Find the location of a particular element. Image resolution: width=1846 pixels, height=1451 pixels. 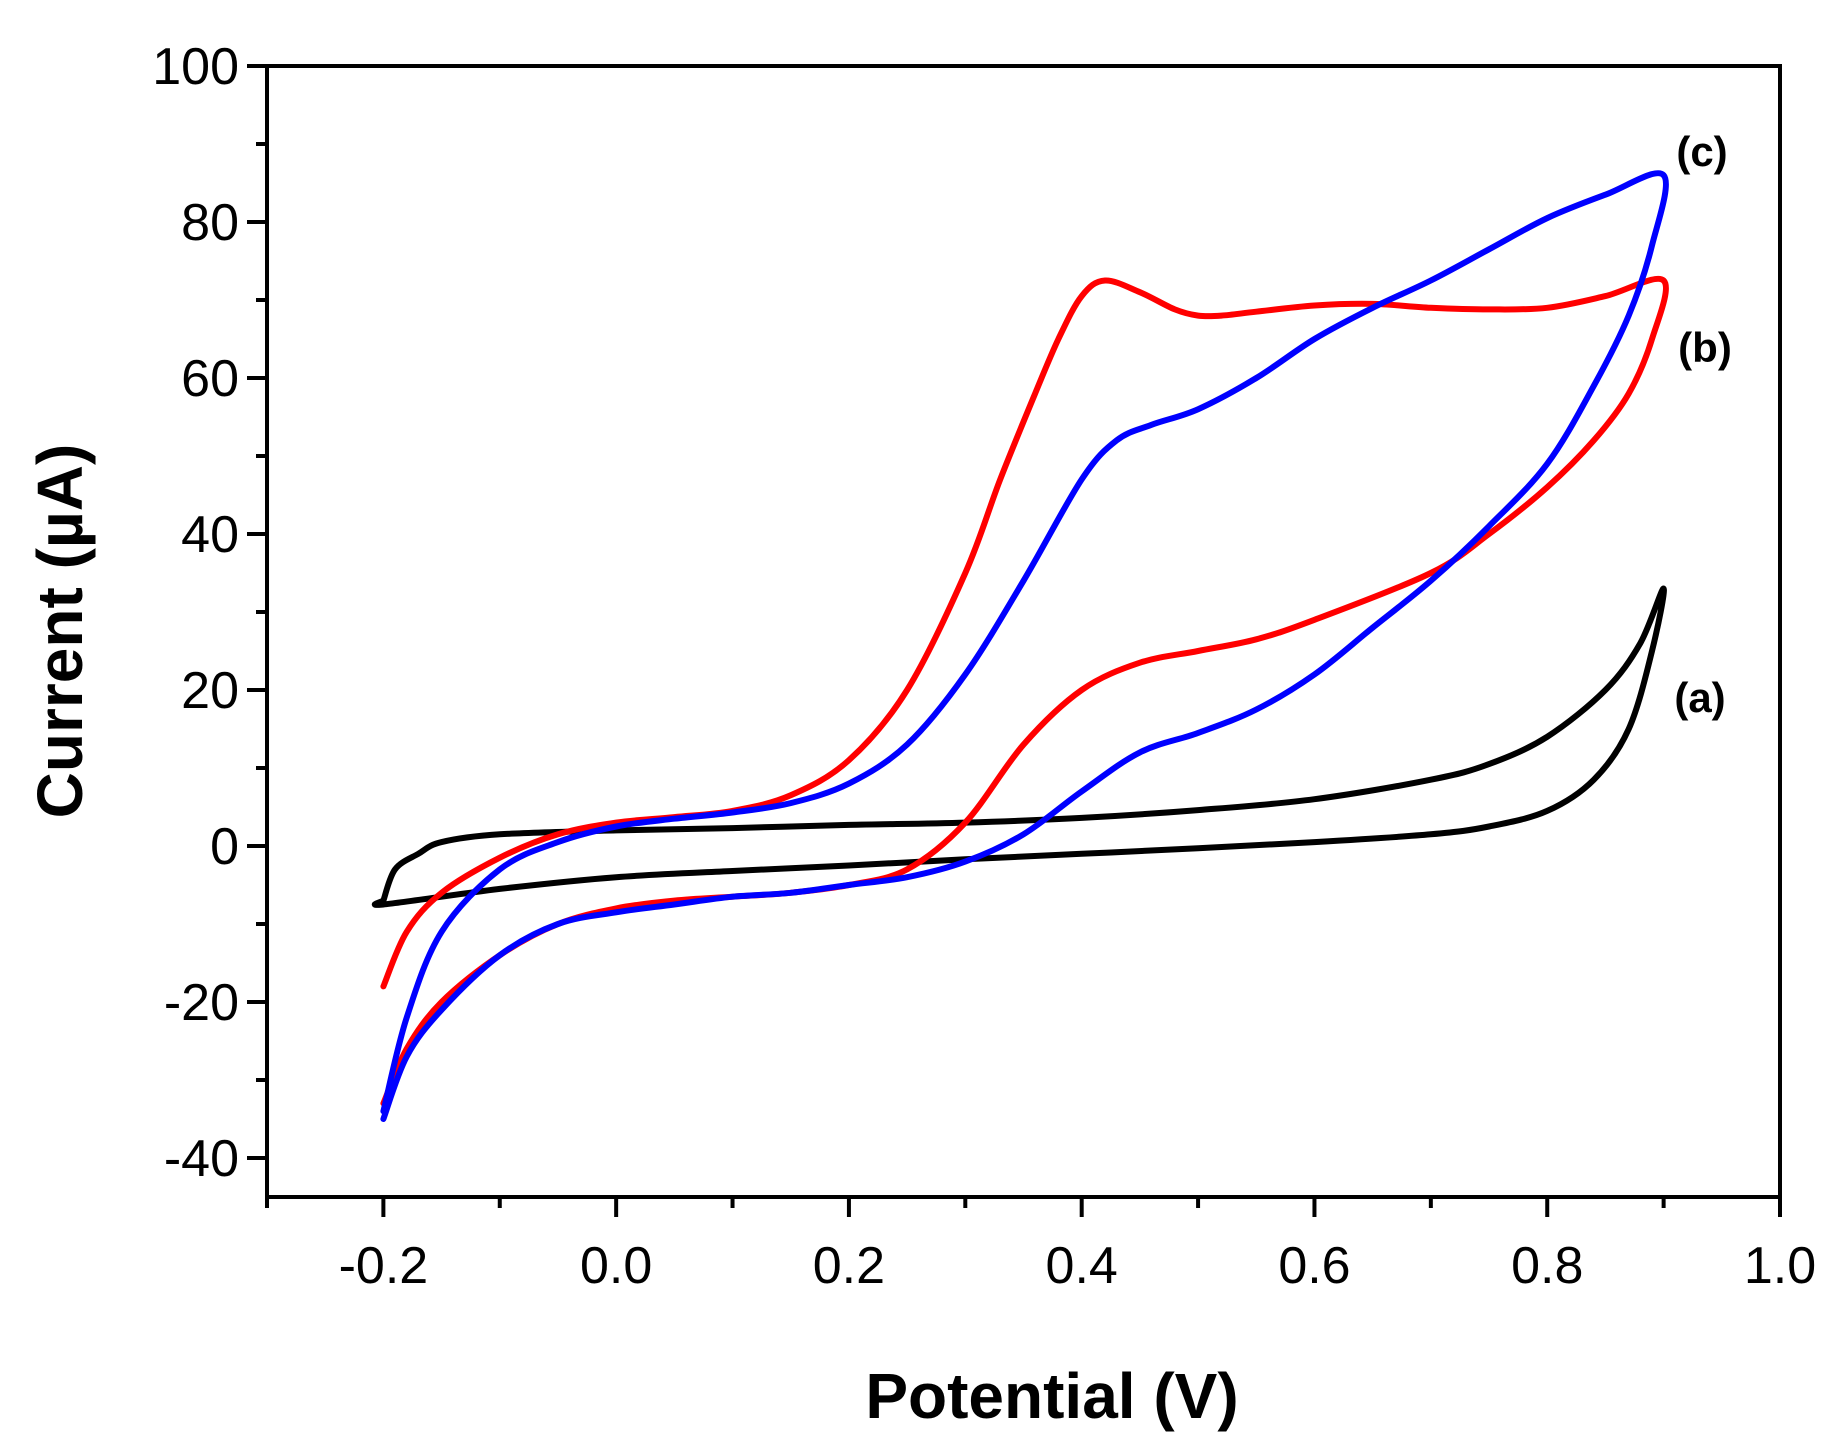

x-tick-label: -0.2 is located at coordinates (384, 1266).